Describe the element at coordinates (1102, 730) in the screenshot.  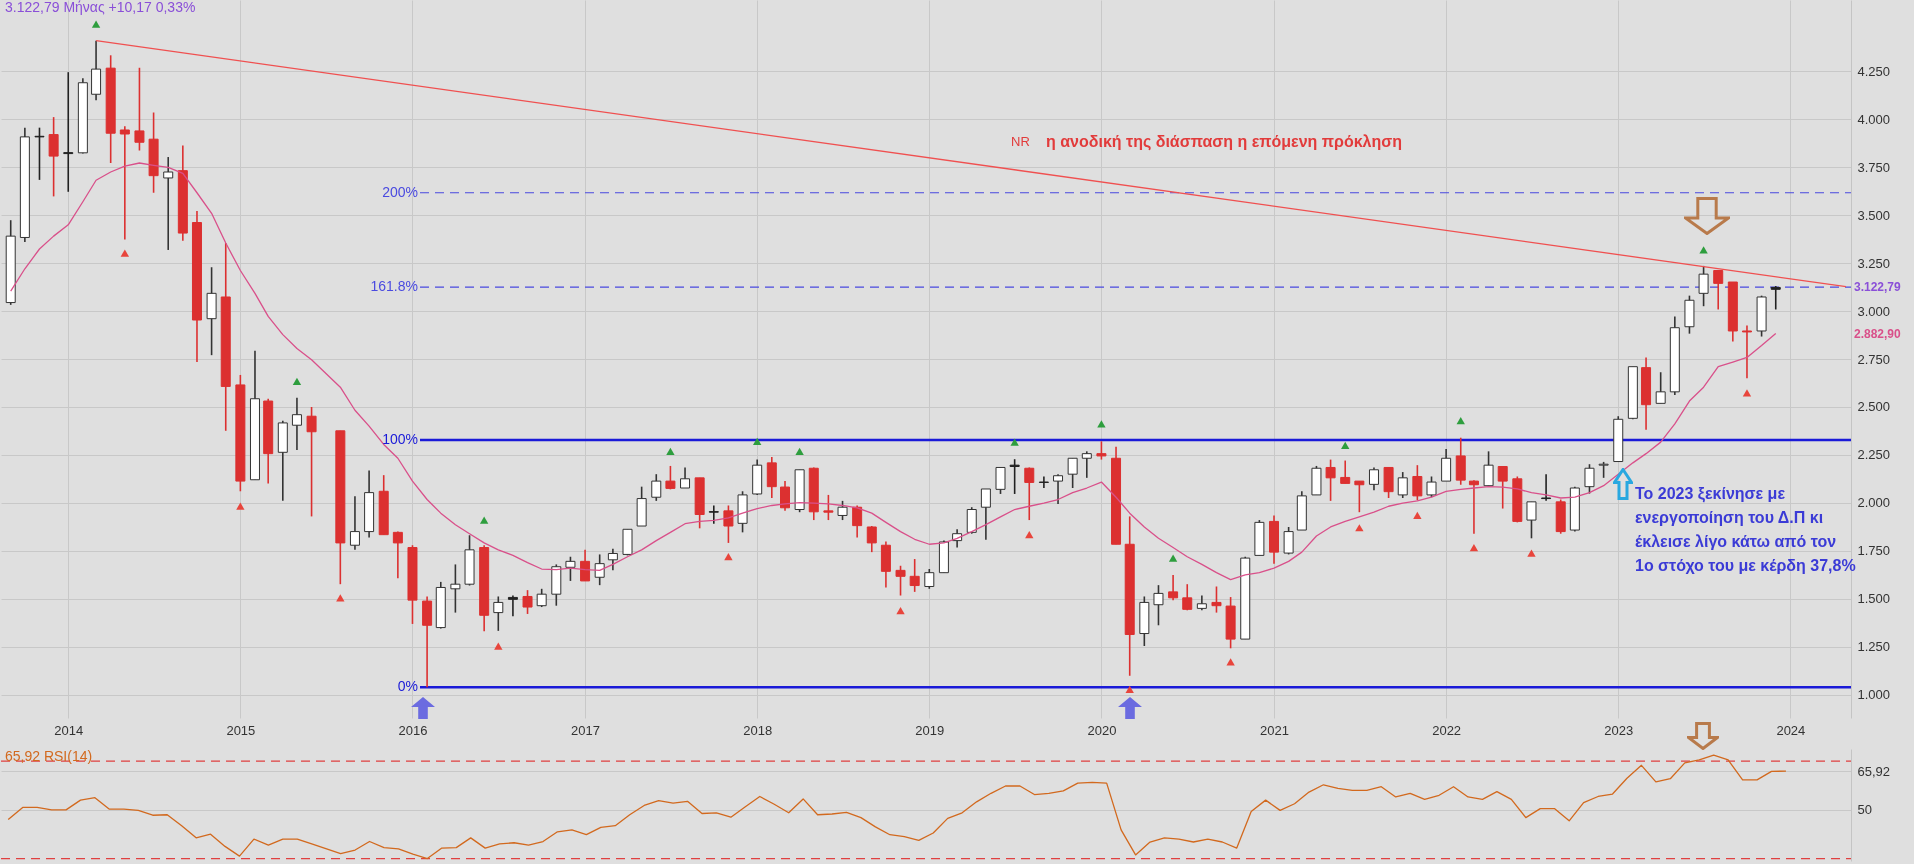
I see `x-tick-label: 2020` at that location.